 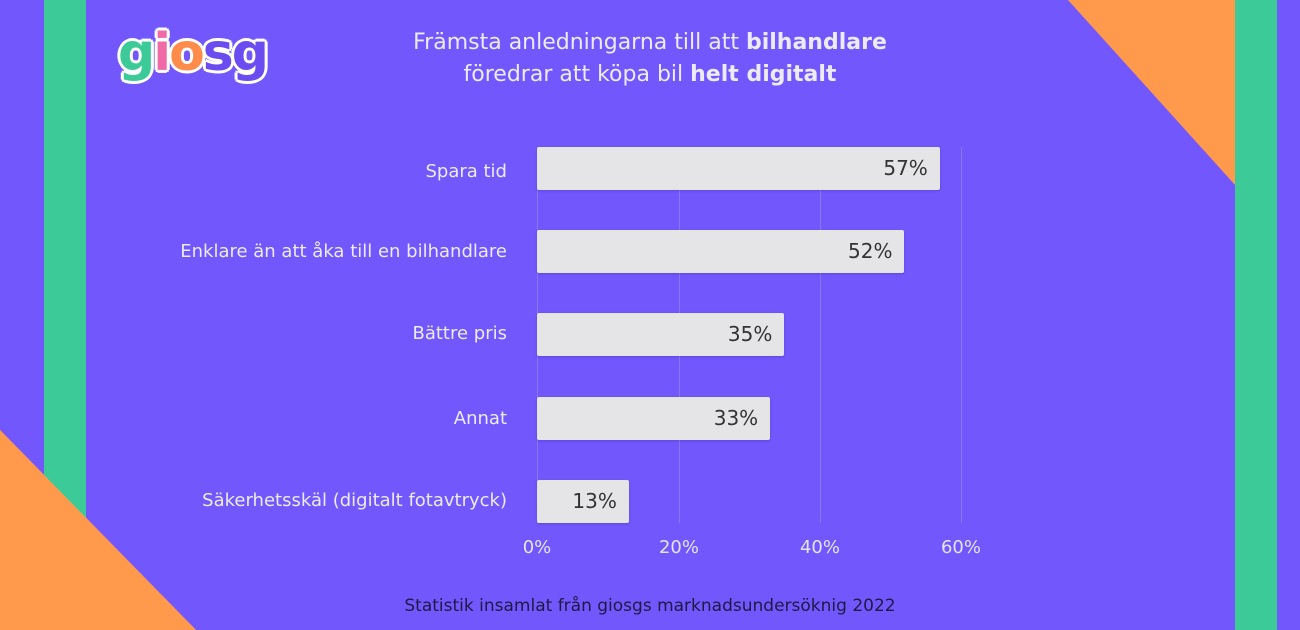 What do you see at coordinates (460, 333) in the screenshot?
I see `category-label: Bättre pris` at bounding box center [460, 333].